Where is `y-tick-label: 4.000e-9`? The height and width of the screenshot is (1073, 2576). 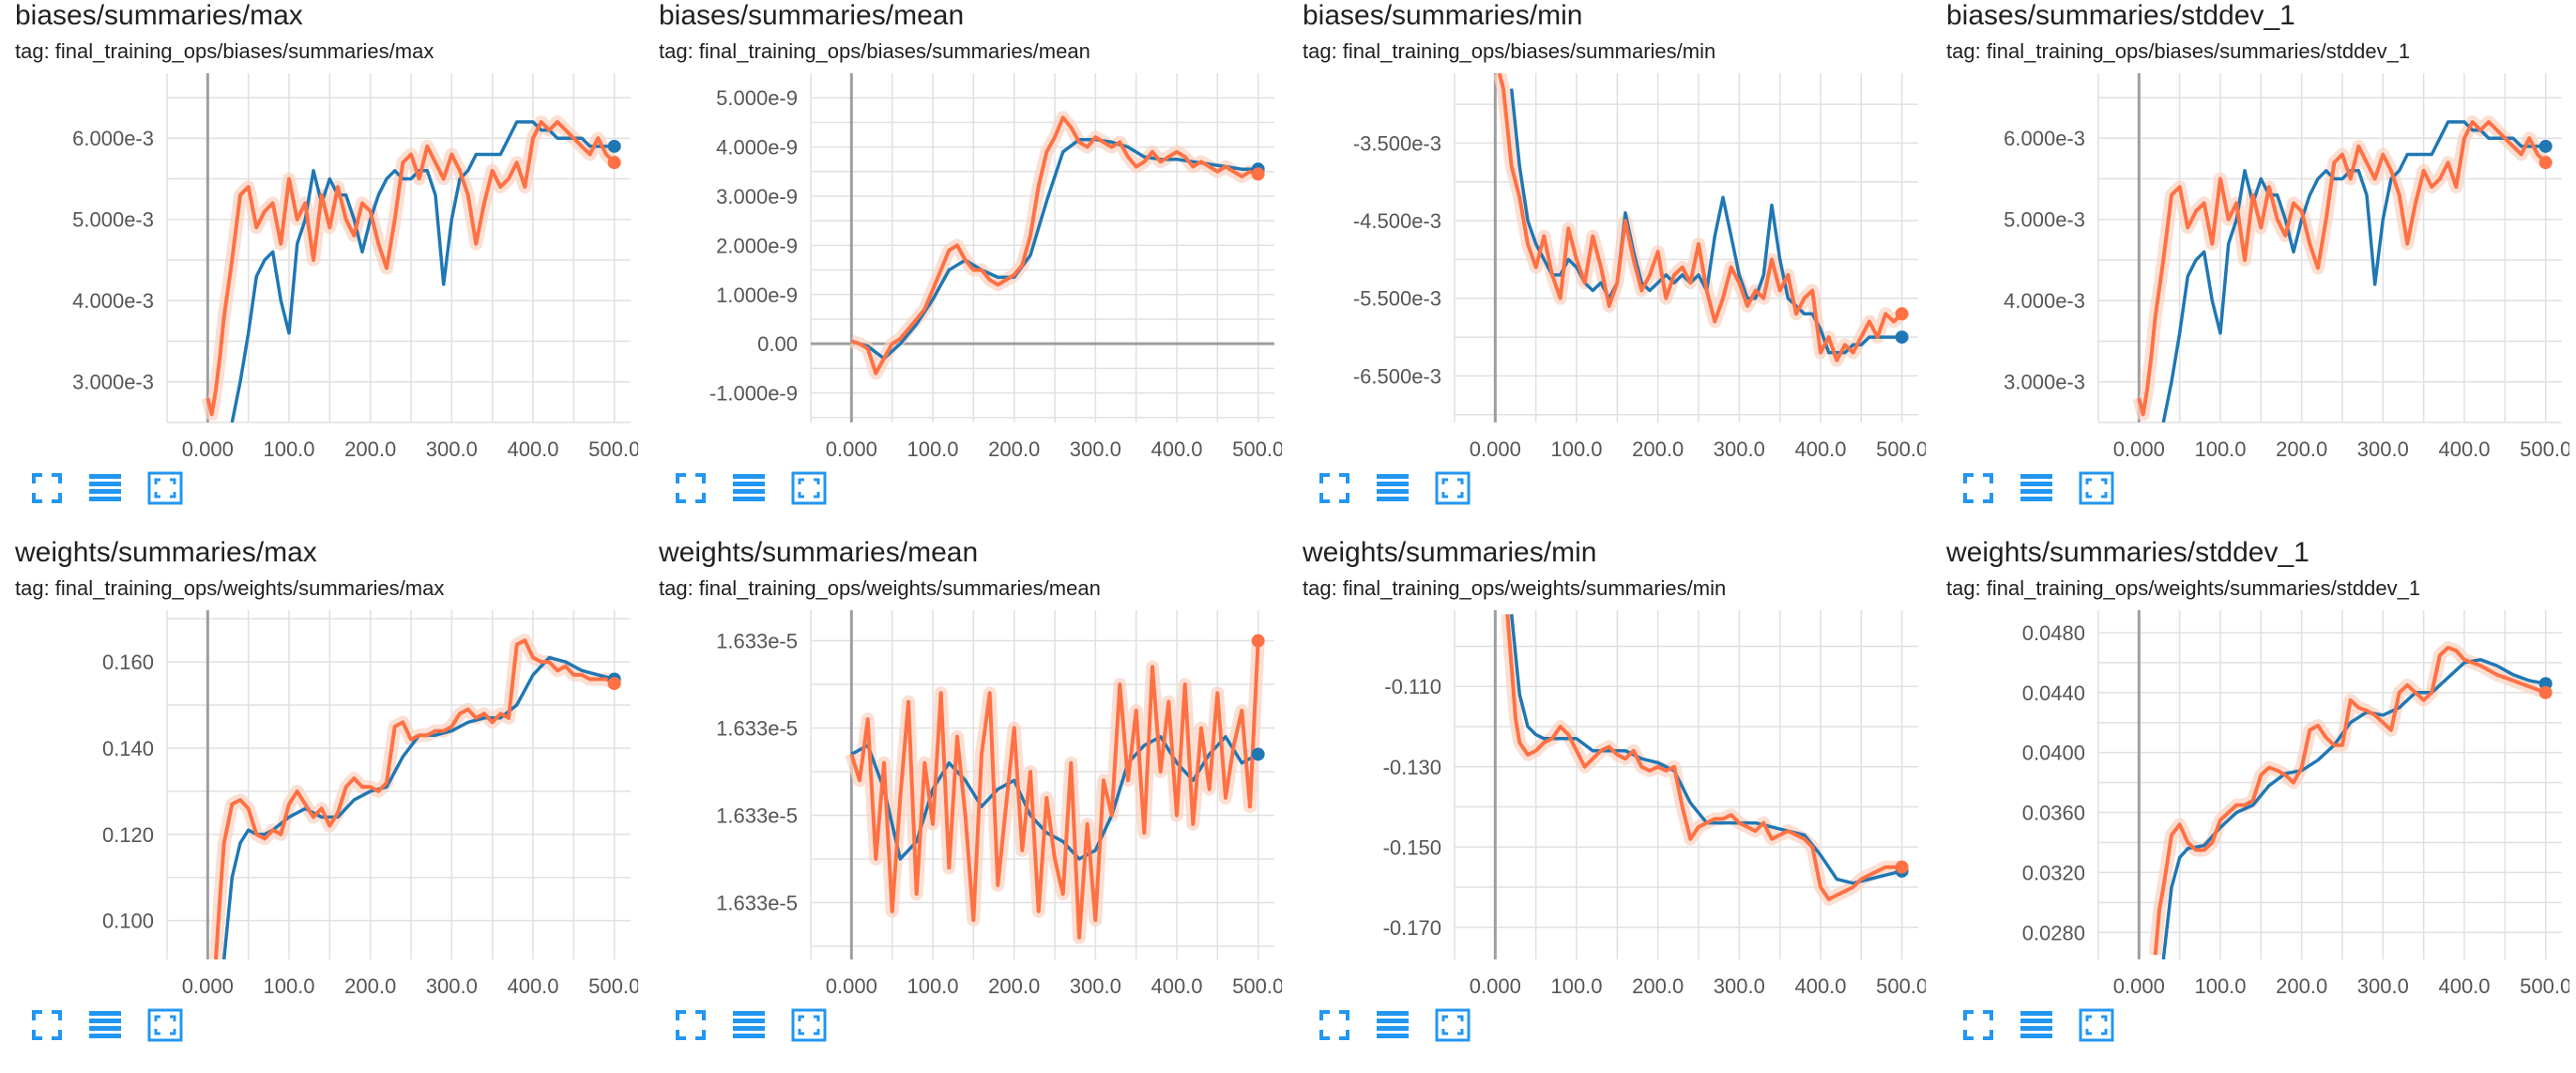
y-tick-label: 4.000e-9 is located at coordinates (757, 148).